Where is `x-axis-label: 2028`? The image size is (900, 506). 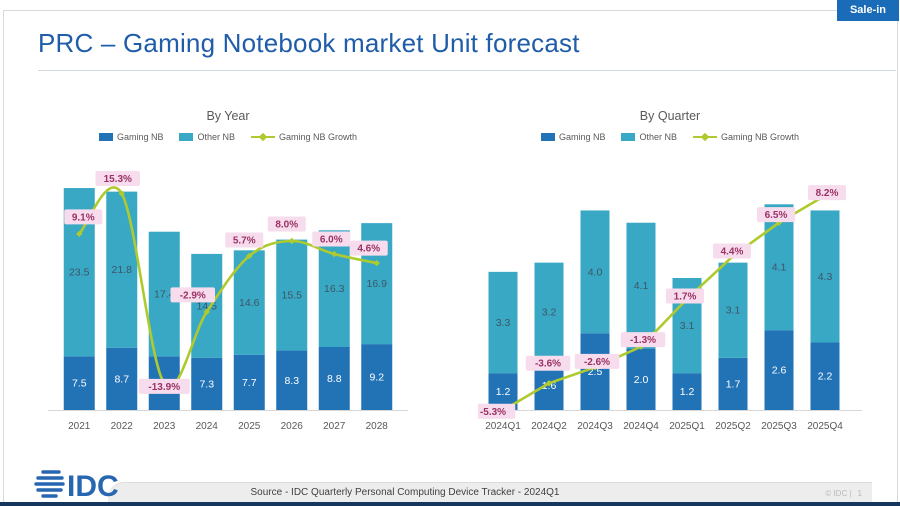 x-axis-label: 2028 is located at coordinates (377, 426).